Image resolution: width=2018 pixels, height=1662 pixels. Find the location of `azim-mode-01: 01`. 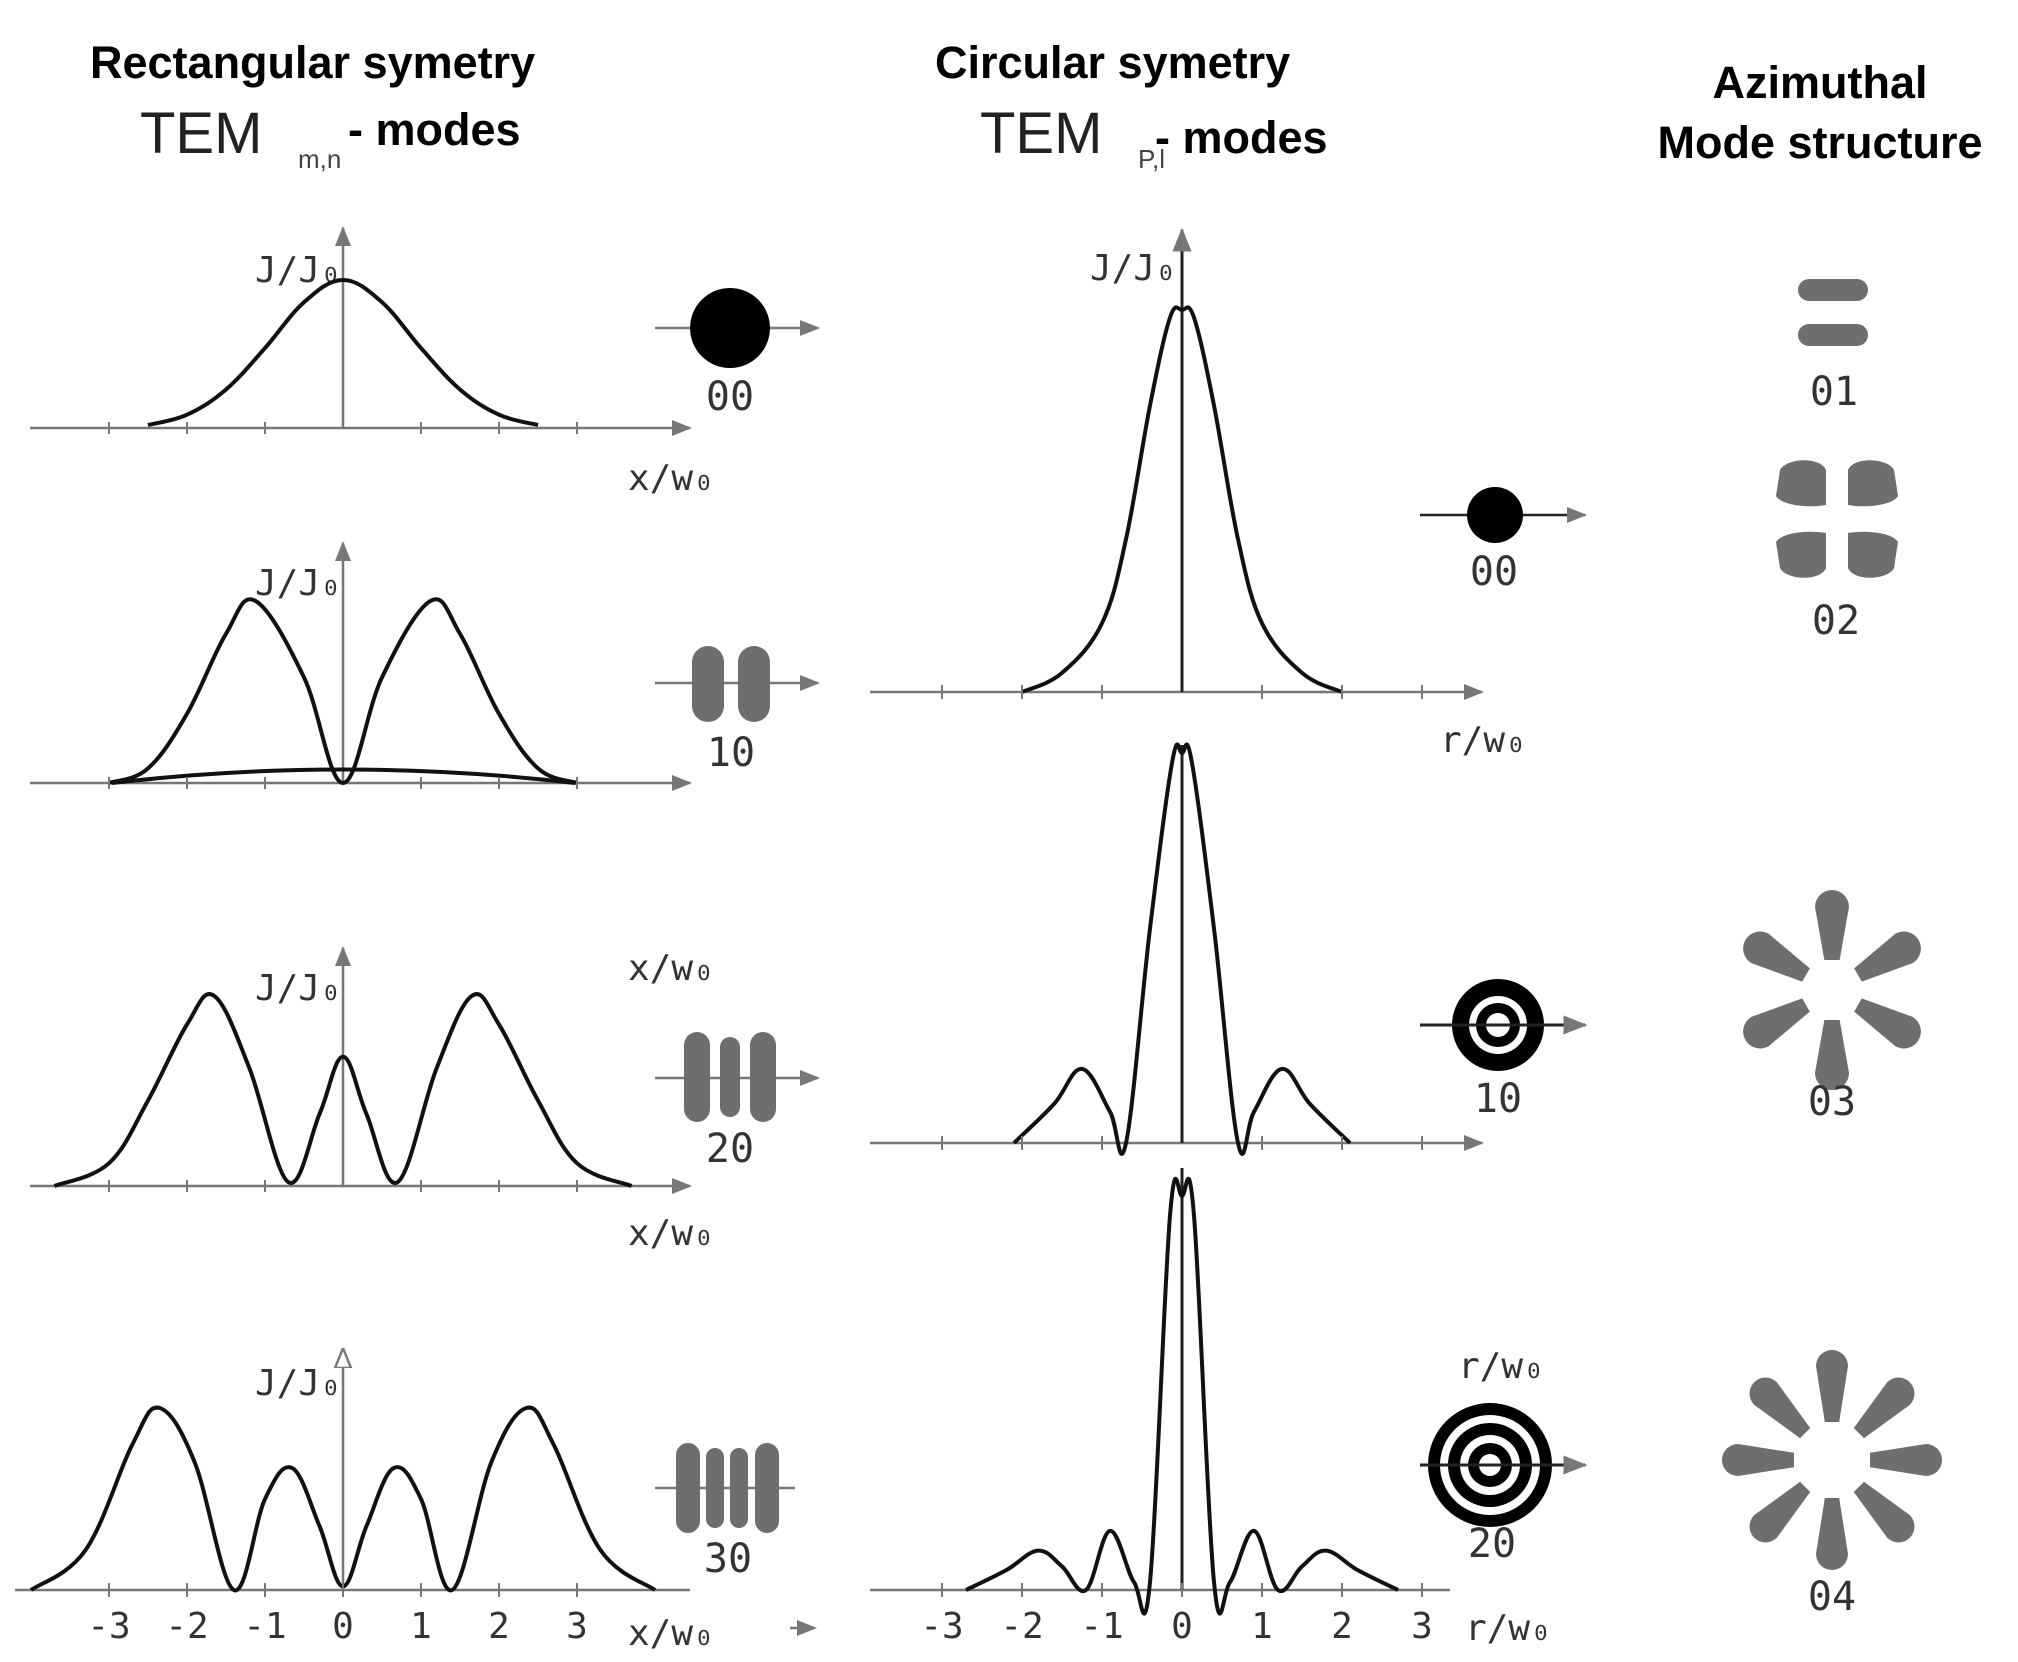

azim-mode-01: 01 is located at coordinates (1833, 347).